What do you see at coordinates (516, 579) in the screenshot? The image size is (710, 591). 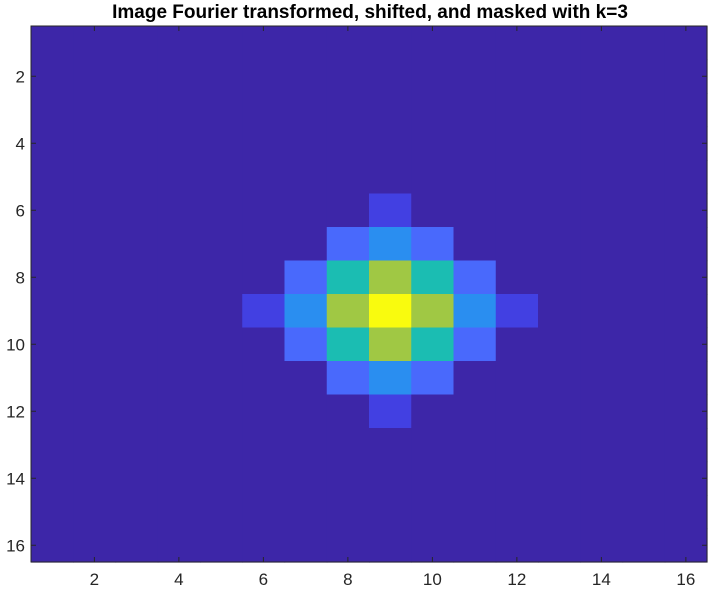 I see `x-tick-label: 12` at bounding box center [516, 579].